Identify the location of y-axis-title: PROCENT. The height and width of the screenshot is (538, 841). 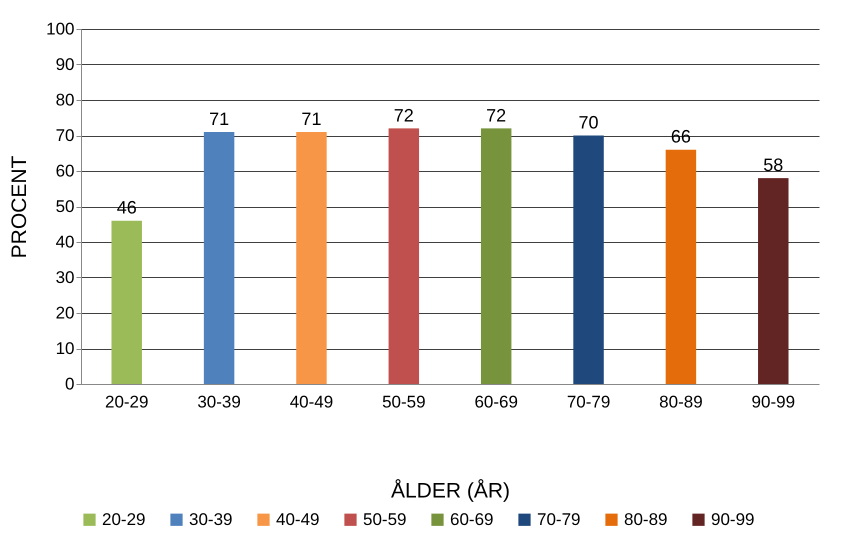
(20, 207).